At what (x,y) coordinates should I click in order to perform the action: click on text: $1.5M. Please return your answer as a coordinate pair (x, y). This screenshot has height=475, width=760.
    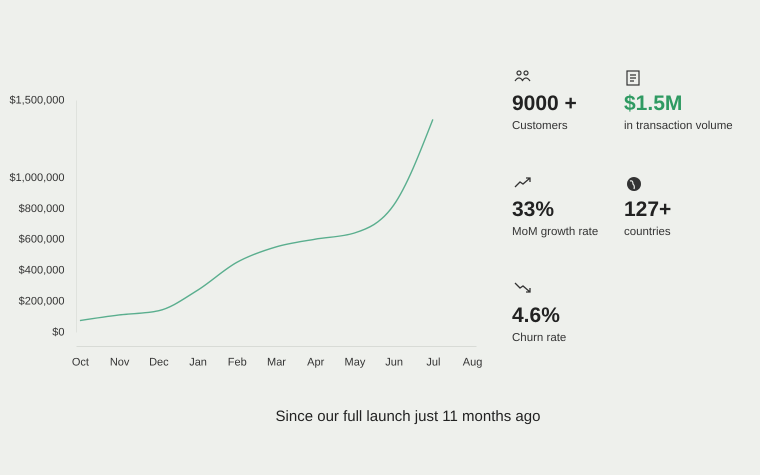
    Looking at the image, I should click on (654, 104).